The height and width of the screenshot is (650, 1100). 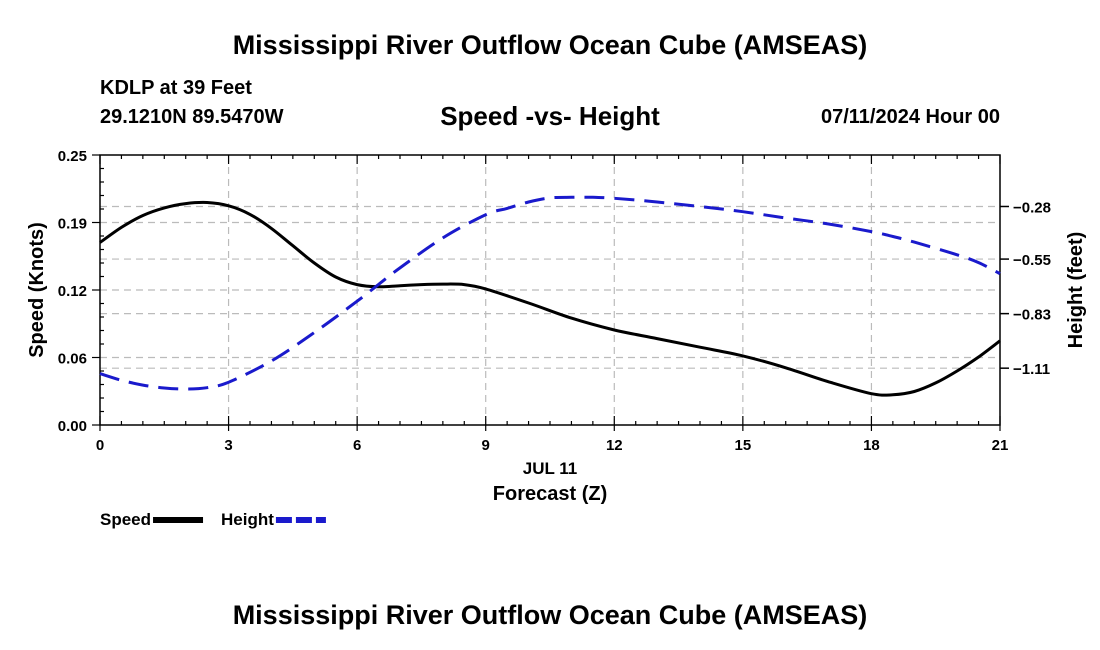 I want to click on x-tick-label: 18, so click(x=871, y=445).